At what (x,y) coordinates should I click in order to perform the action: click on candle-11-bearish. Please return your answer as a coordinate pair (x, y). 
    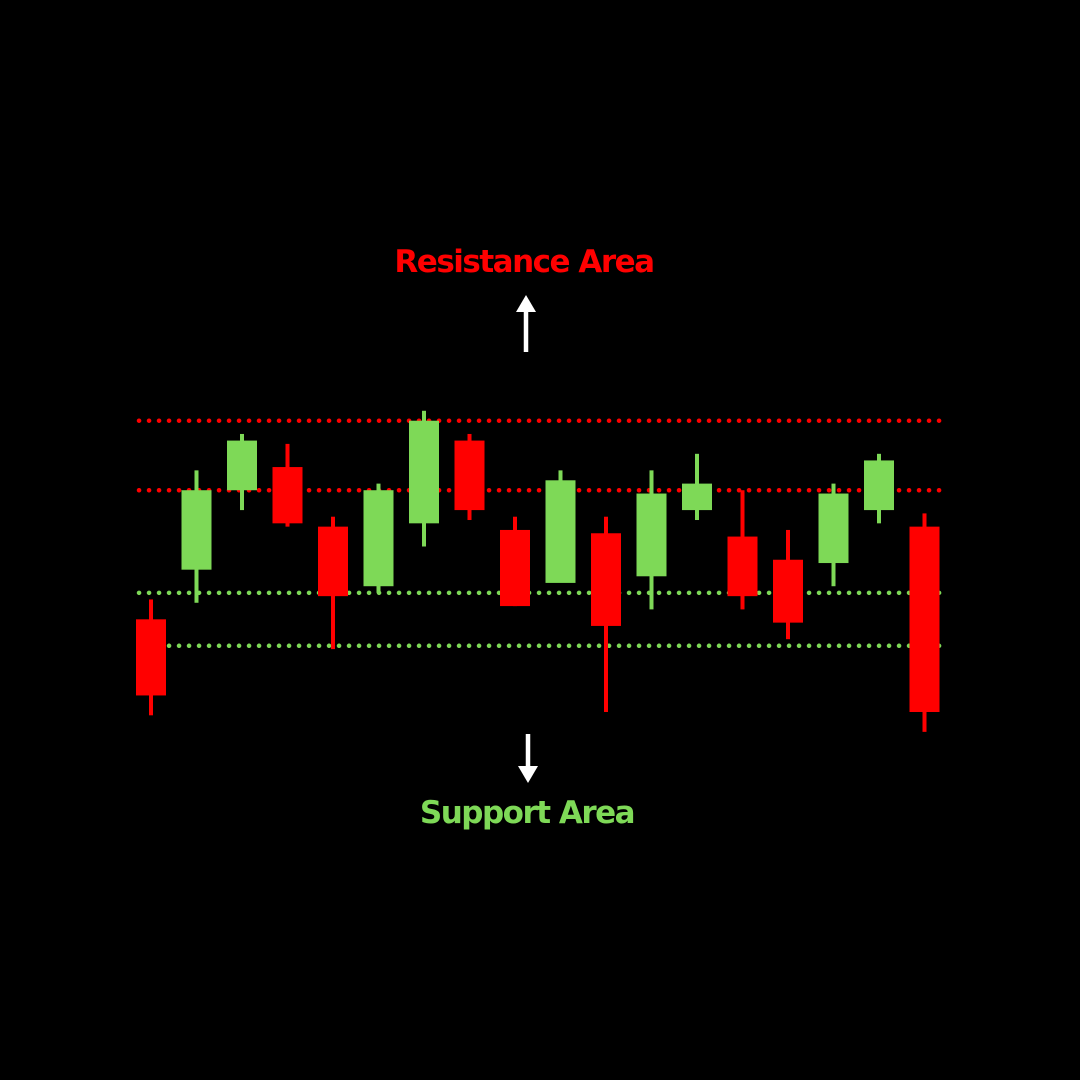
    Looking at the image, I should click on (606, 614).